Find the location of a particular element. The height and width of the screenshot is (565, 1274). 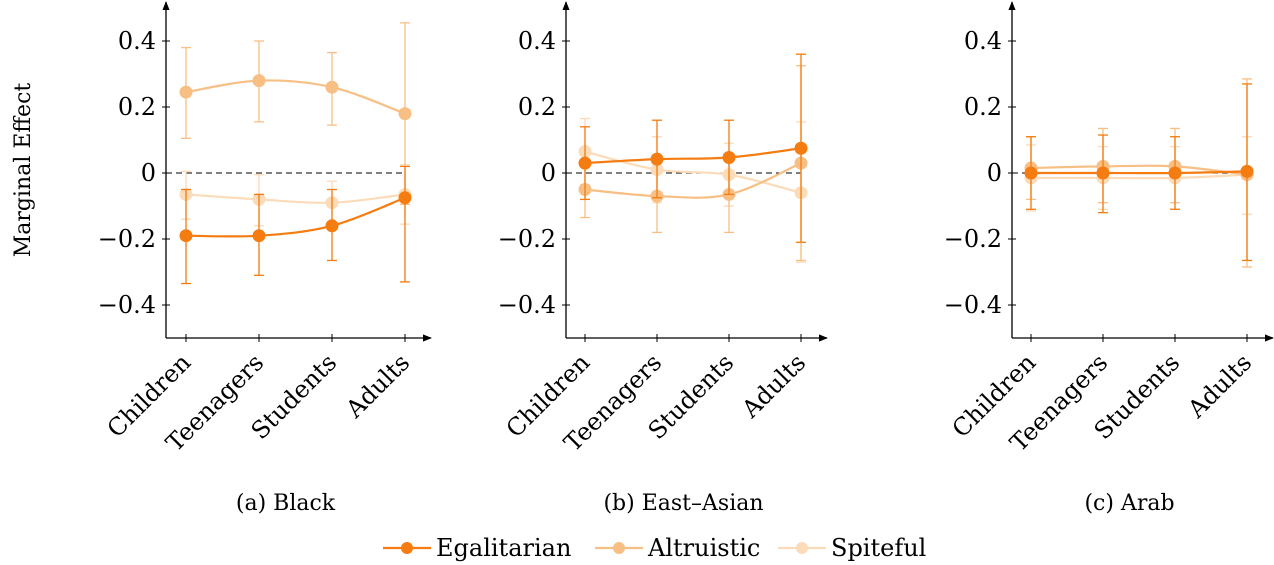

legend: Egalitarian Altruistic Spiteful is located at coordinates (654, 548).